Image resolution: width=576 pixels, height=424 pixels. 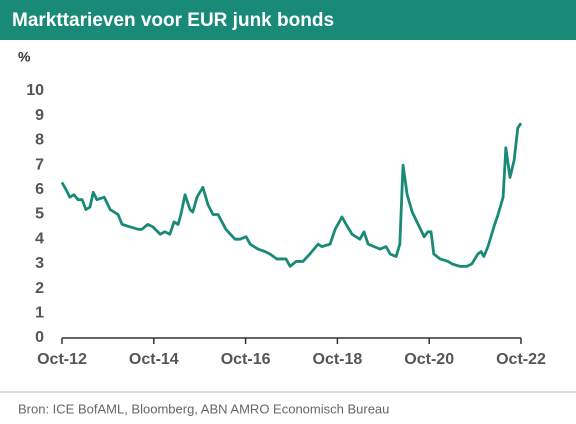 What do you see at coordinates (39, 288) in the screenshot?
I see `y-tick-label: 2` at bounding box center [39, 288].